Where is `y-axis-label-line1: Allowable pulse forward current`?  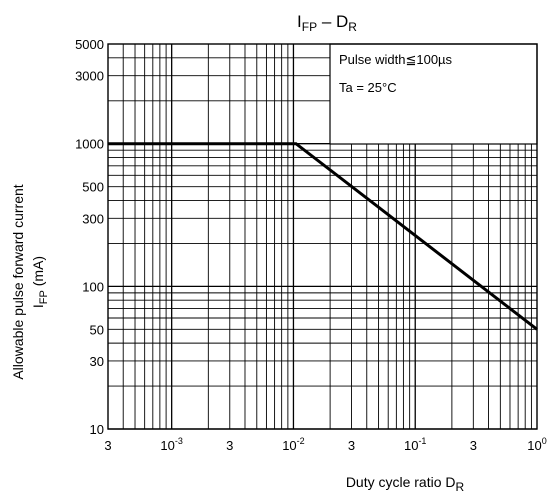 y-axis-label-line1: Allowable pulse forward current is located at coordinates (18, 281).